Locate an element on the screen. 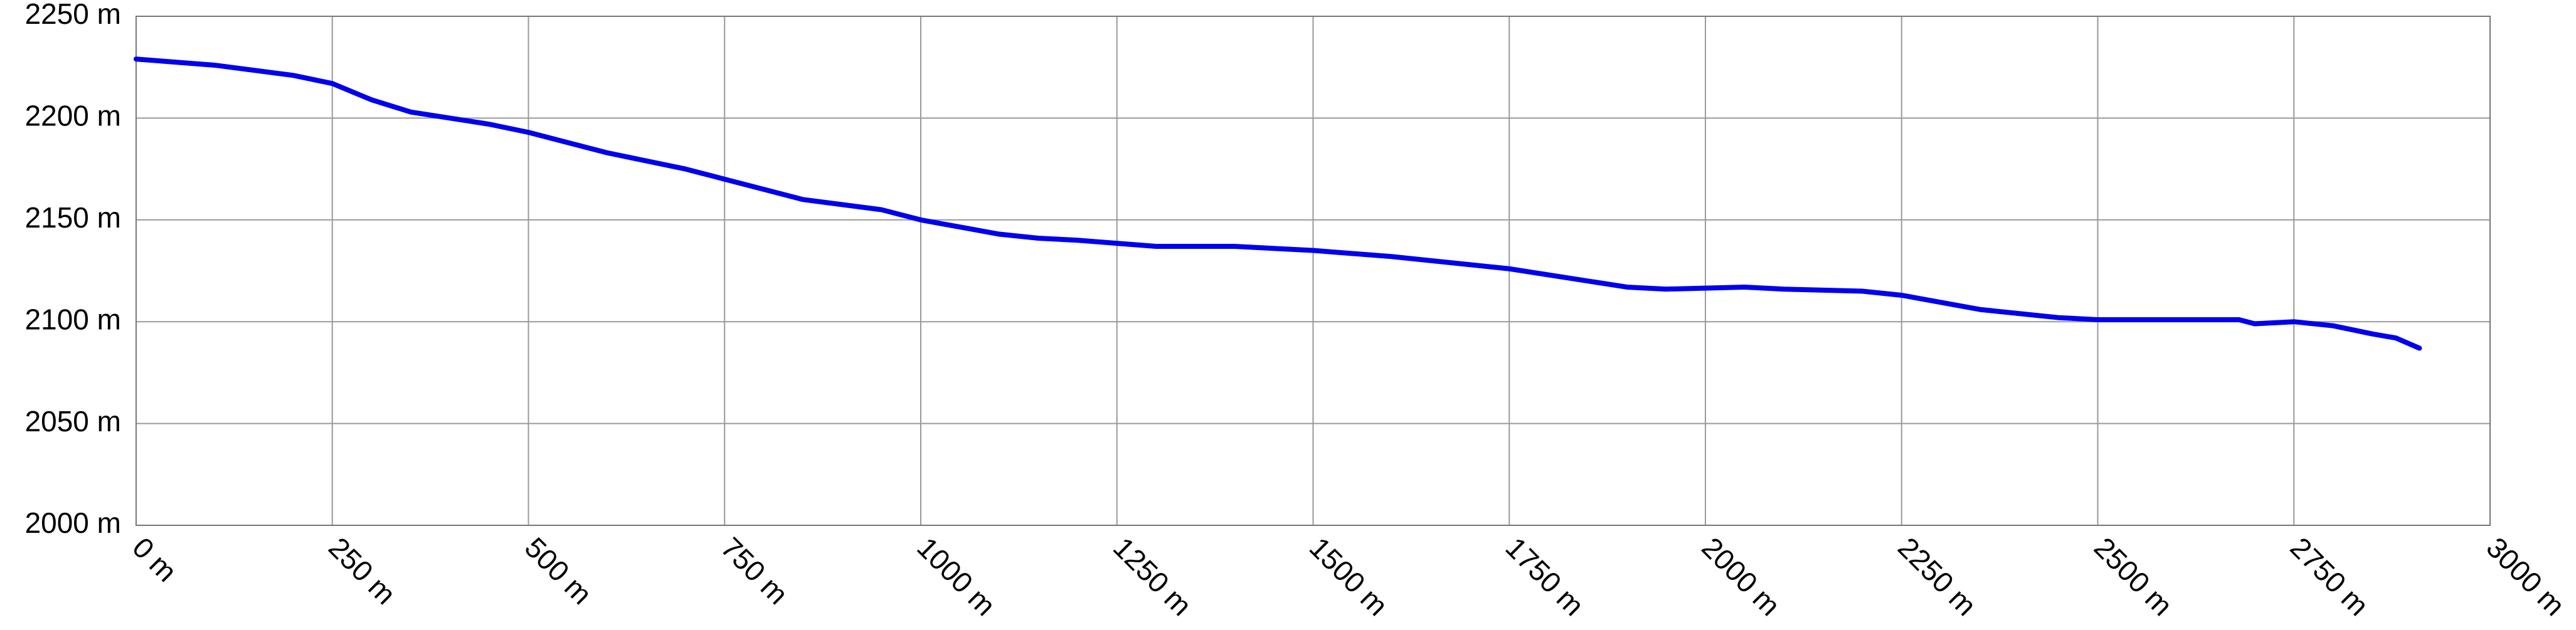 The height and width of the screenshot is (630, 2576). y-tick-label: 2250 m is located at coordinates (73, 15).